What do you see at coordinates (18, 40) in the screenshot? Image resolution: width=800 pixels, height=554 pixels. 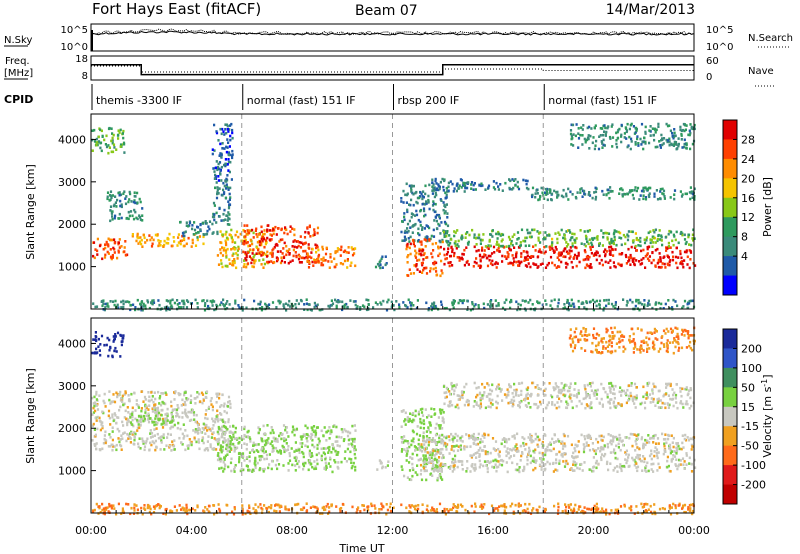 I see `noise-left-label: N.Sky` at bounding box center [18, 40].